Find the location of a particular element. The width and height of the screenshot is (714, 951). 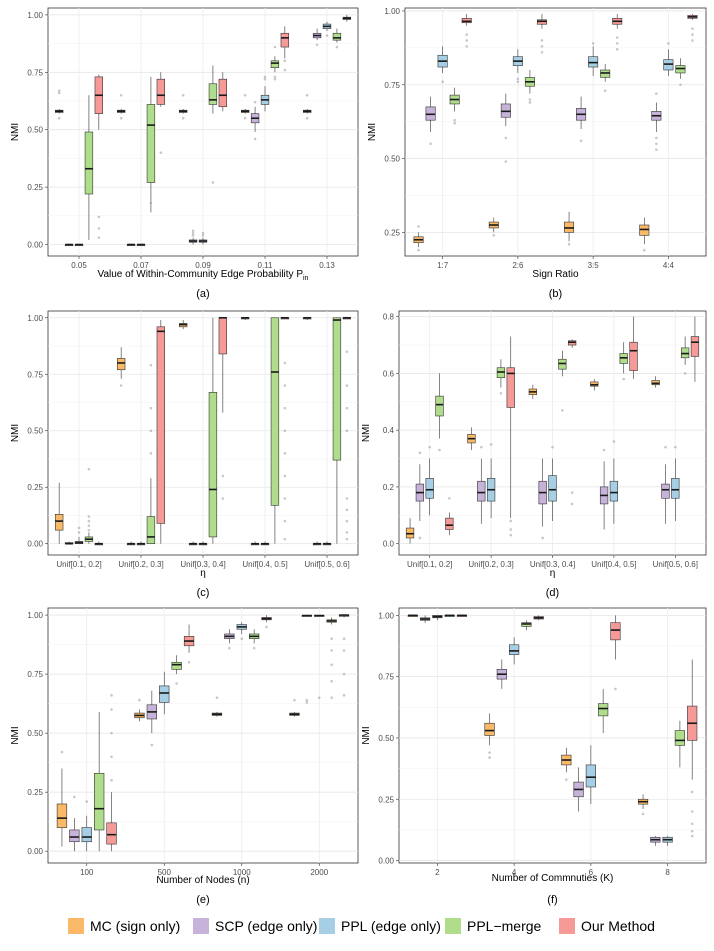

x-axis-label: Number of Commnuties (K) is located at coordinates (553, 878).